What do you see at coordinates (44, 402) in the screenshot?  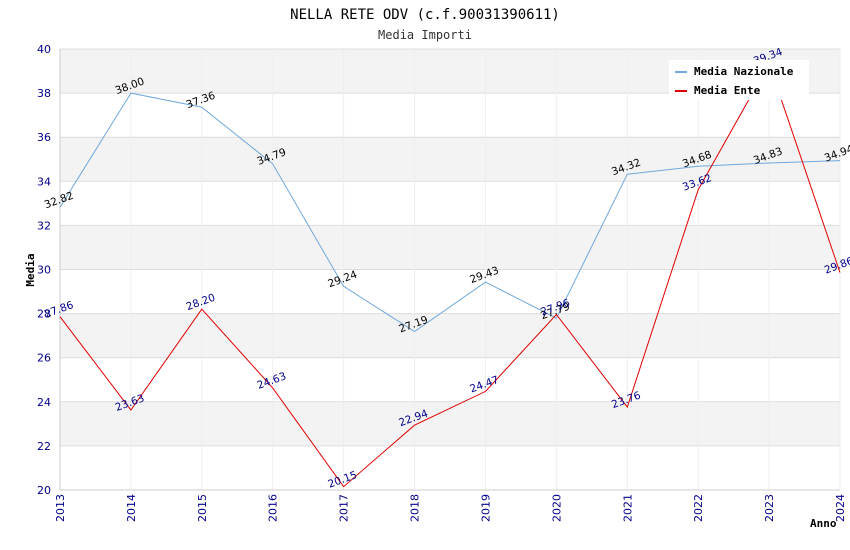 I see `y-tick-label: 24` at bounding box center [44, 402].